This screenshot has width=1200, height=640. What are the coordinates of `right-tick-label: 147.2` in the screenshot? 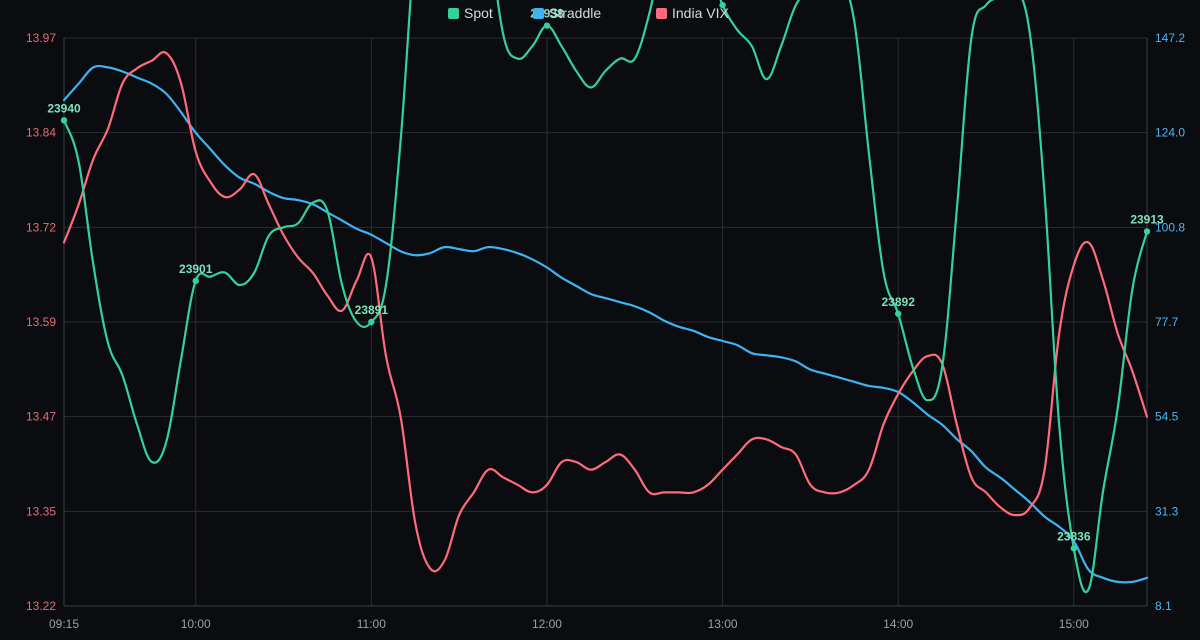 It's located at (1170, 38).